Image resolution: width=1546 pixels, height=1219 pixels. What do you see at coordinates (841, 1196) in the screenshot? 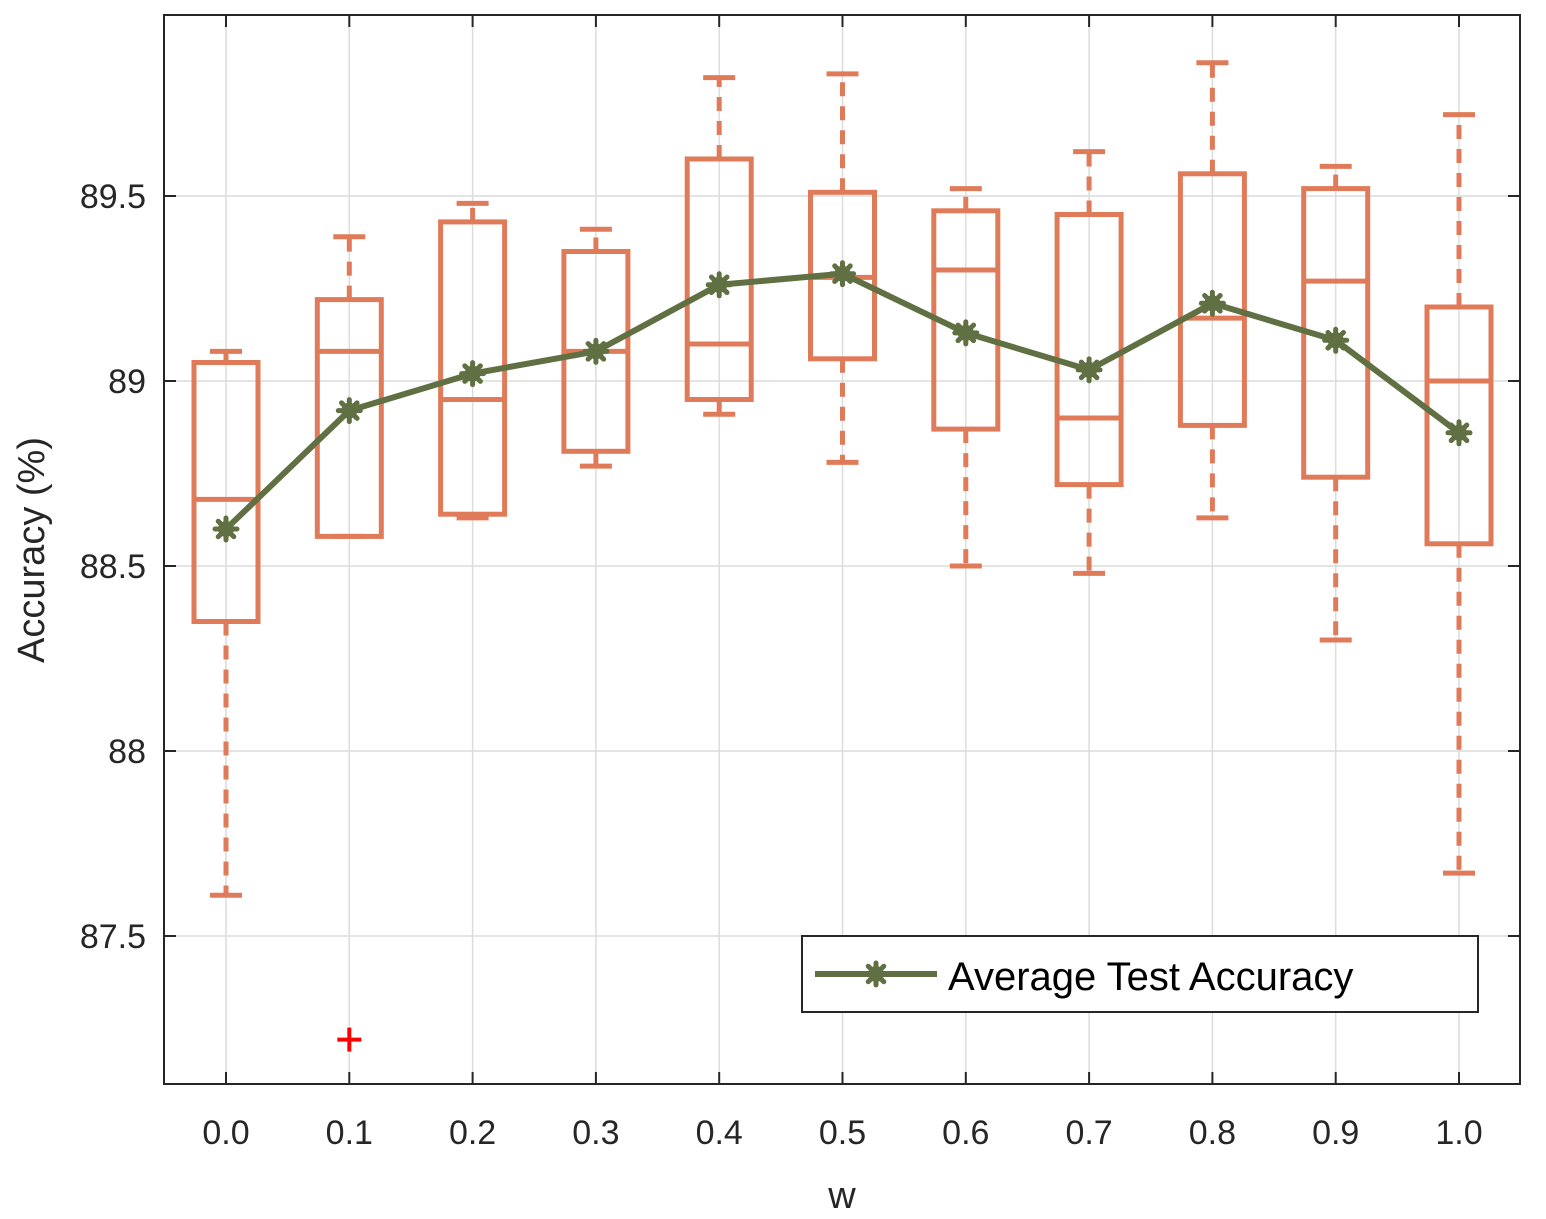
I see `x-axis-label: w` at bounding box center [841, 1196].